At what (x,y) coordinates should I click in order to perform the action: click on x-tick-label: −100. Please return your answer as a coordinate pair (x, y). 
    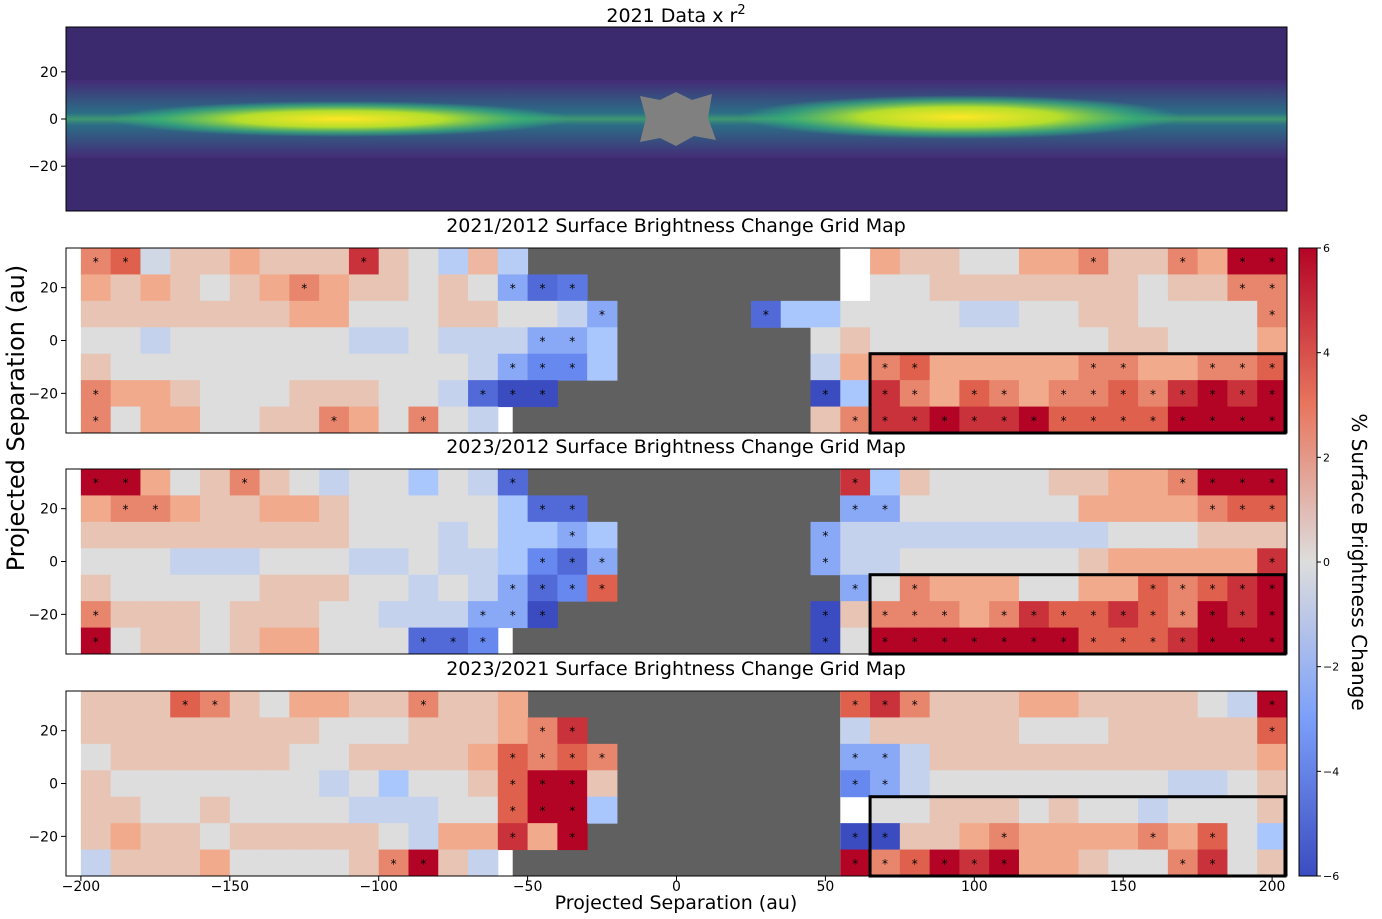
    Looking at the image, I should click on (378, 887).